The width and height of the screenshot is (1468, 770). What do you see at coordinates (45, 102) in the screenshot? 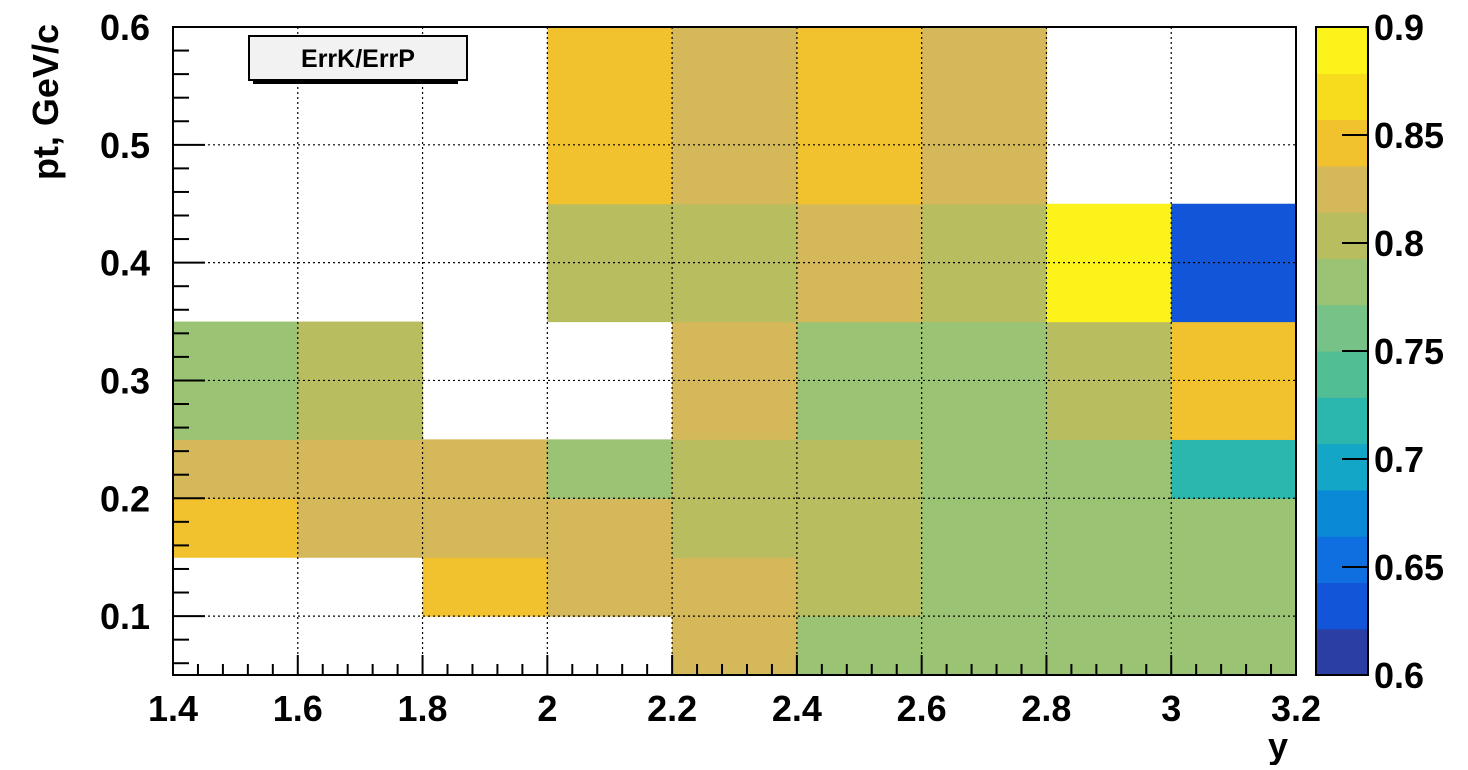
I see `y-axis-title: pt, GeV/c` at bounding box center [45, 102].